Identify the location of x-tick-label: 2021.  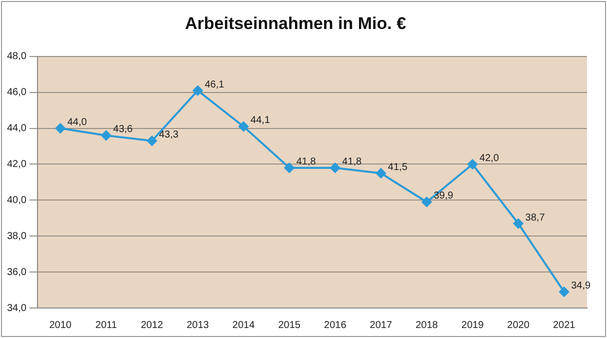
(564, 325).